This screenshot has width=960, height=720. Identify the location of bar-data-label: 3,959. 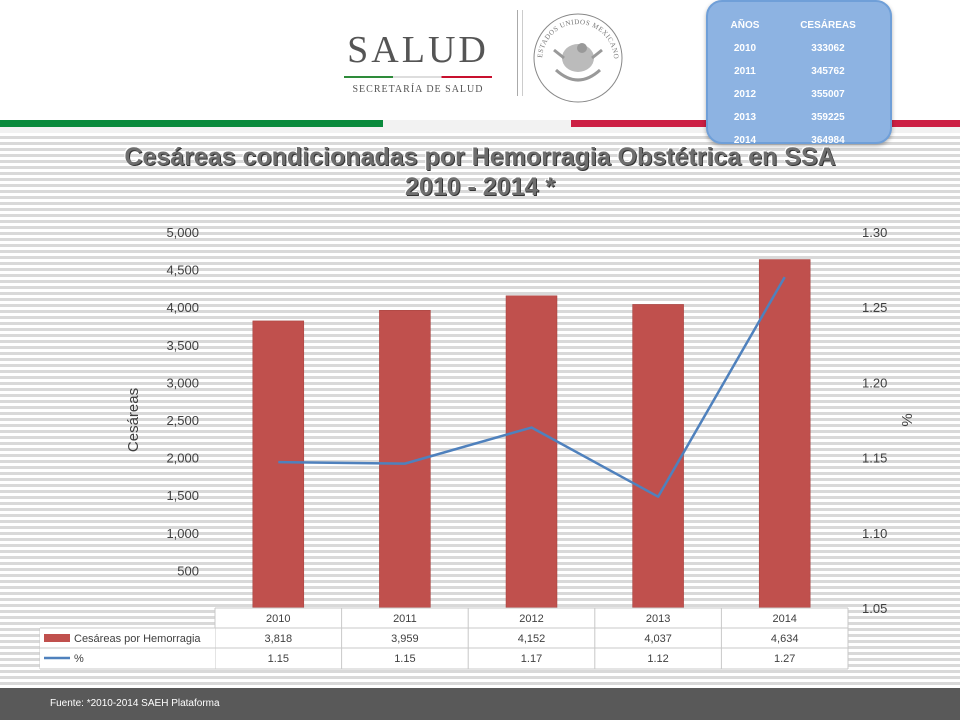
(405, 639).